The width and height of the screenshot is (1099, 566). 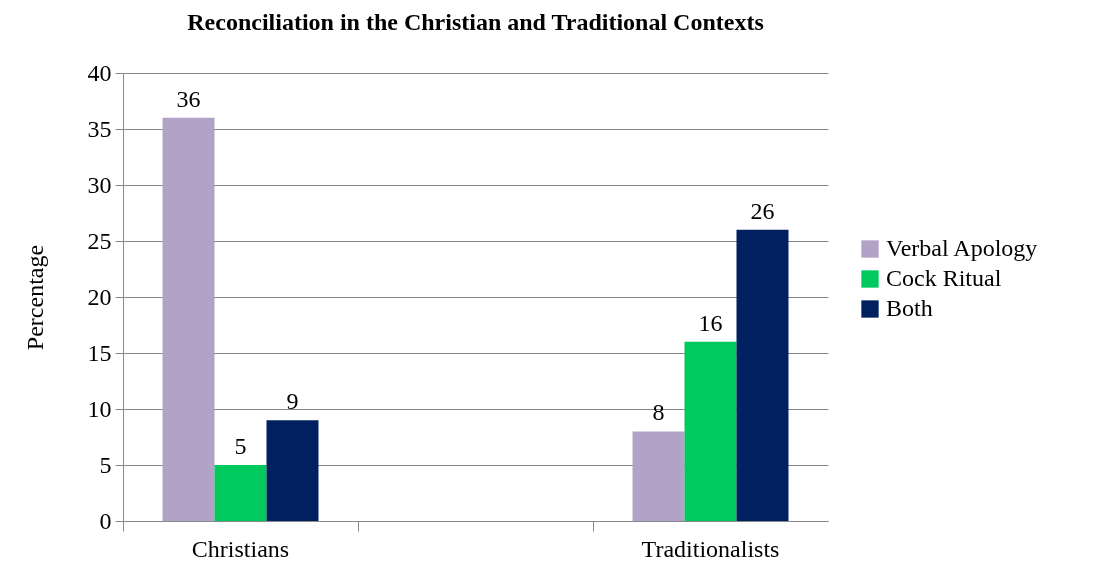 What do you see at coordinates (99, 352) in the screenshot?
I see `y-tick-label: 15` at bounding box center [99, 352].